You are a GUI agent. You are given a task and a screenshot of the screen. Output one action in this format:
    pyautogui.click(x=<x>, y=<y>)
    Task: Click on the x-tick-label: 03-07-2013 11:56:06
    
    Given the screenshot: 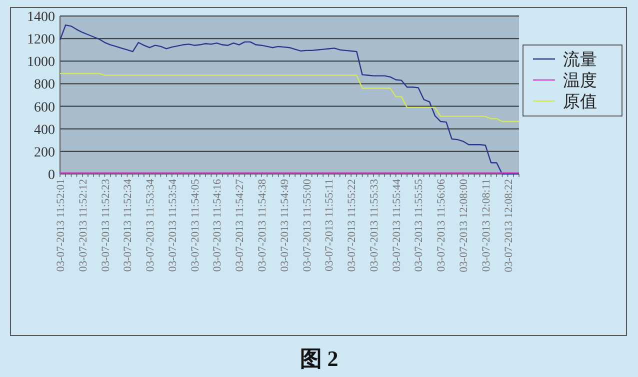 What is the action you would take?
    pyautogui.click(x=442, y=225)
    